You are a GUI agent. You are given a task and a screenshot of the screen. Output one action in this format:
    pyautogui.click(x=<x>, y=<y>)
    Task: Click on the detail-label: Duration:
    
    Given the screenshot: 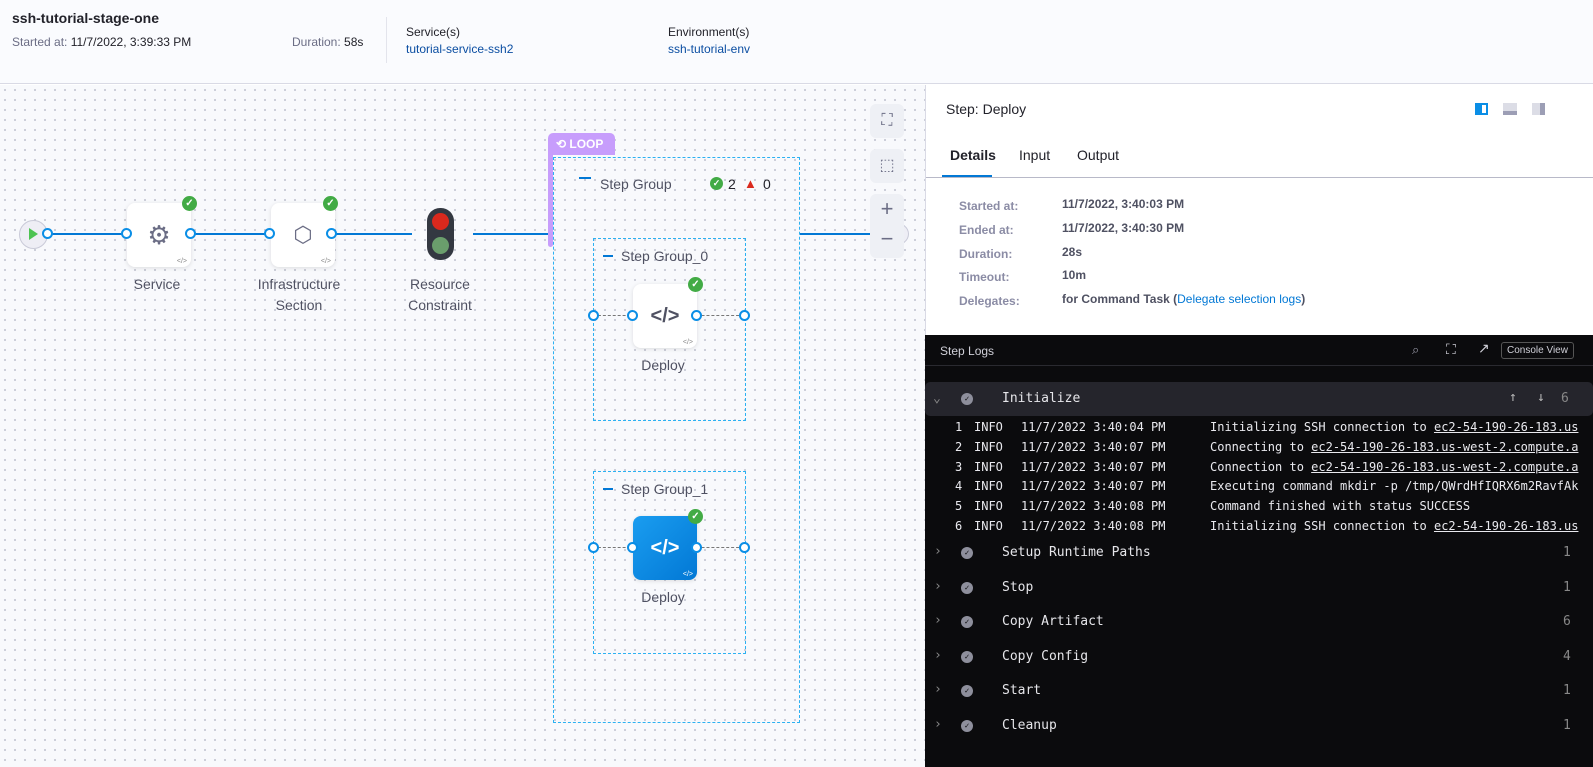 What is the action you would take?
    pyautogui.click(x=986, y=254)
    